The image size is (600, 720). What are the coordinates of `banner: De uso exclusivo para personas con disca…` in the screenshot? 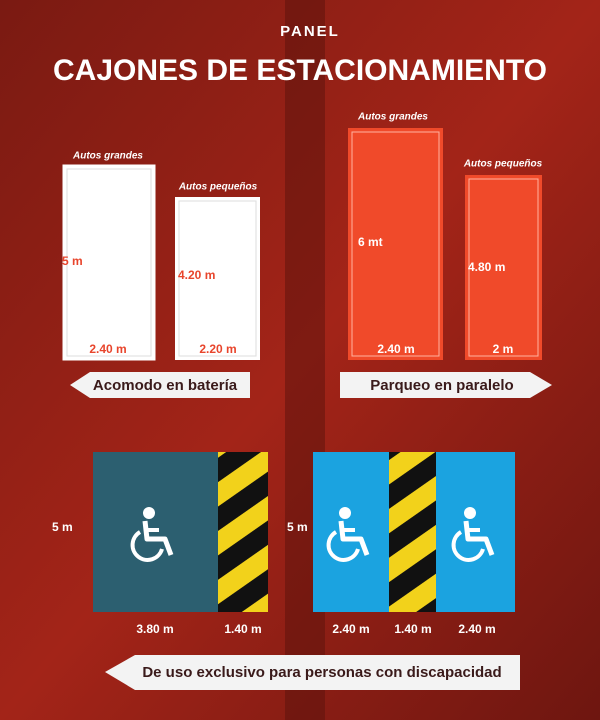 It's located at (321, 672).